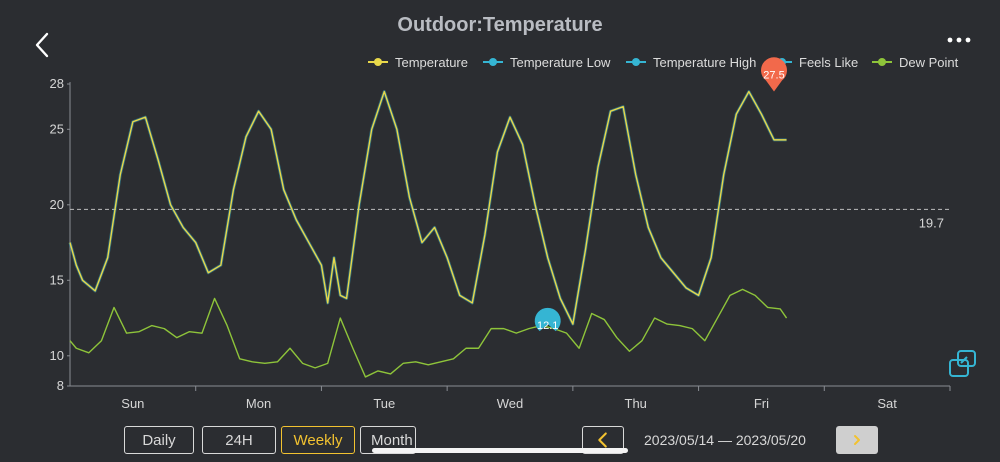 This screenshot has width=1000, height=462. Describe the element at coordinates (500, 25) in the screenshot. I see `page-title: Outdoor:Temperature` at that location.